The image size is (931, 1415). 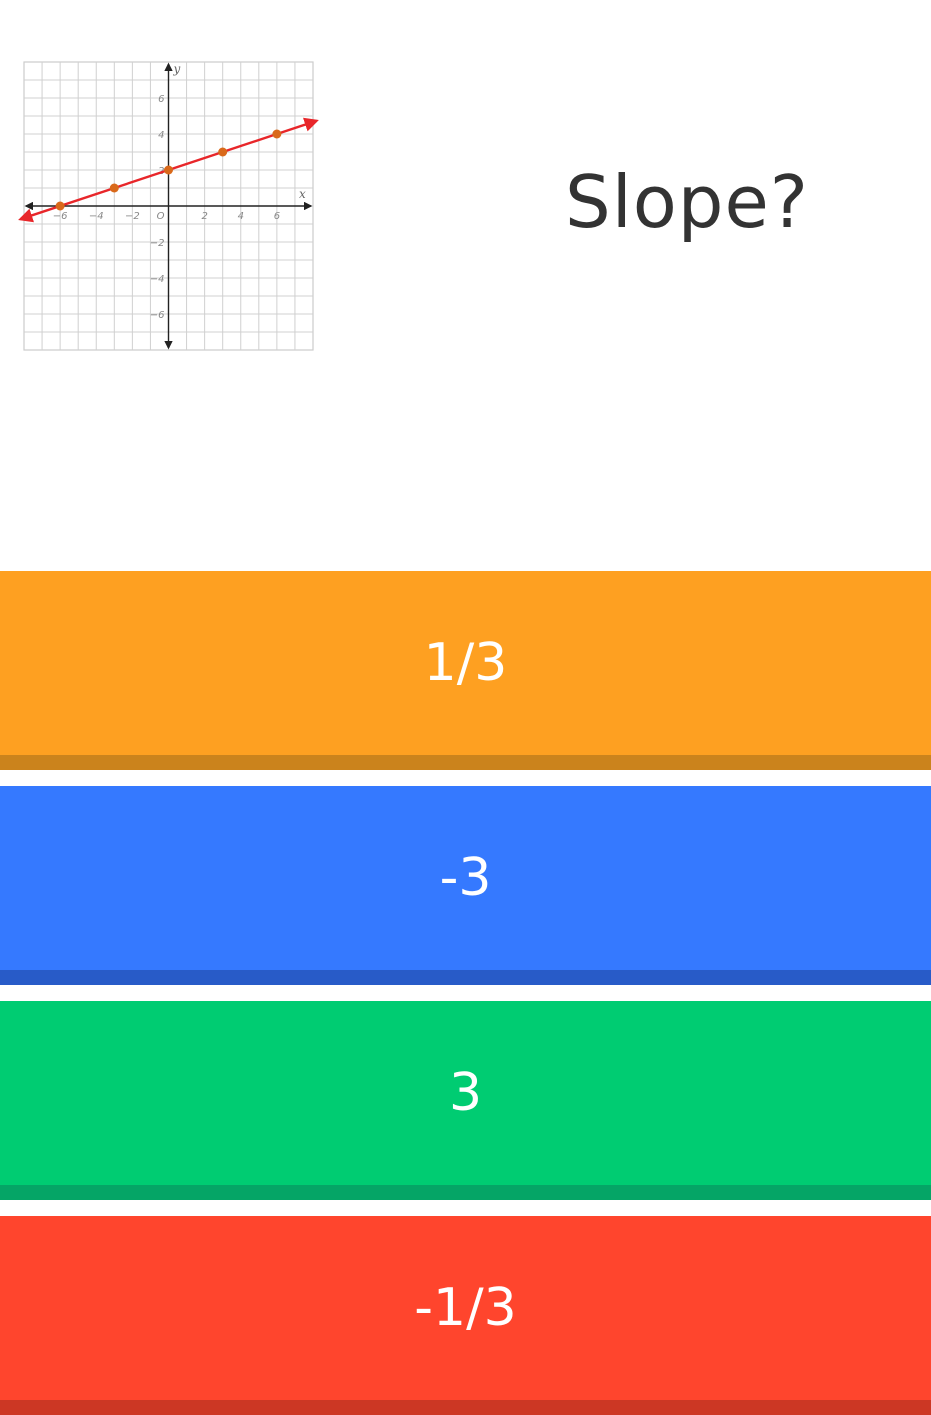 I want to click on origin-label: O, so click(x=161, y=216).